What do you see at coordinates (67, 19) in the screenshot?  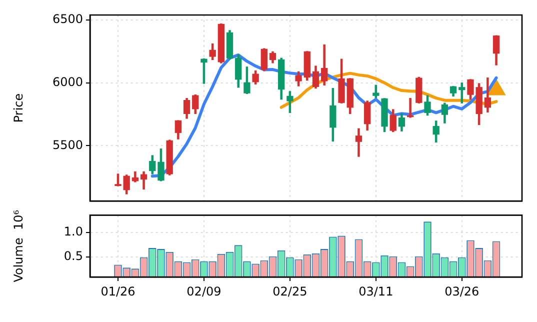 I see `y-tick-label: 6500` at bounding box center [67, 19].